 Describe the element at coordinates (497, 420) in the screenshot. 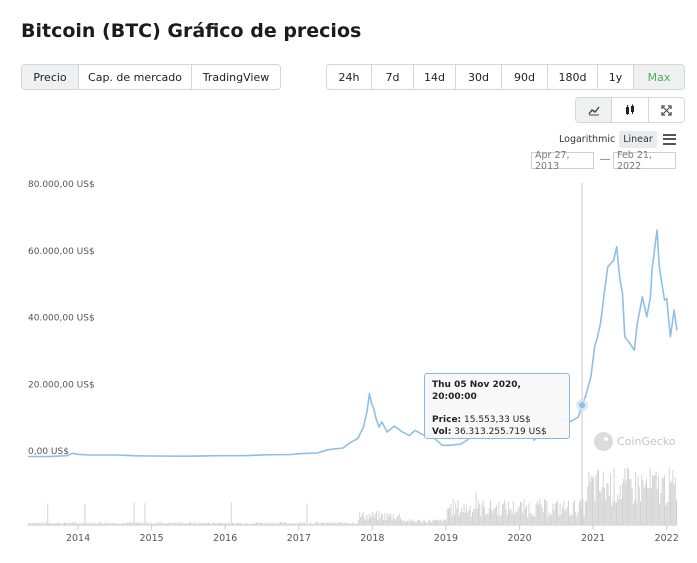

I see `tooltip-price-value: 15.553,33 US$` at that location.